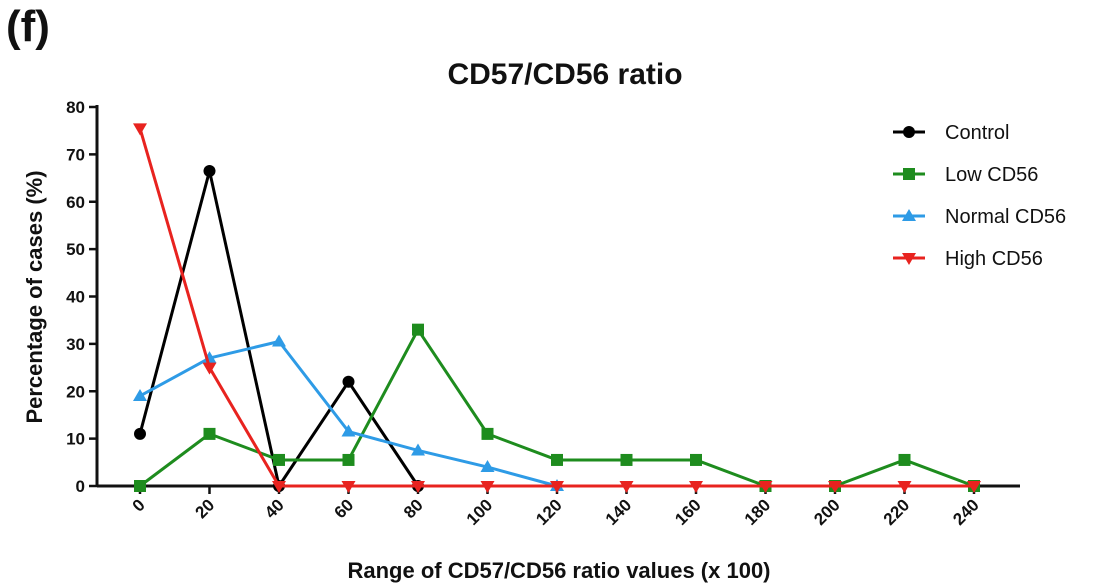 Image resolution: width=1098 pixels, height=587 pixels. I want to click on x-tick-label: 140, so click(618, 511).